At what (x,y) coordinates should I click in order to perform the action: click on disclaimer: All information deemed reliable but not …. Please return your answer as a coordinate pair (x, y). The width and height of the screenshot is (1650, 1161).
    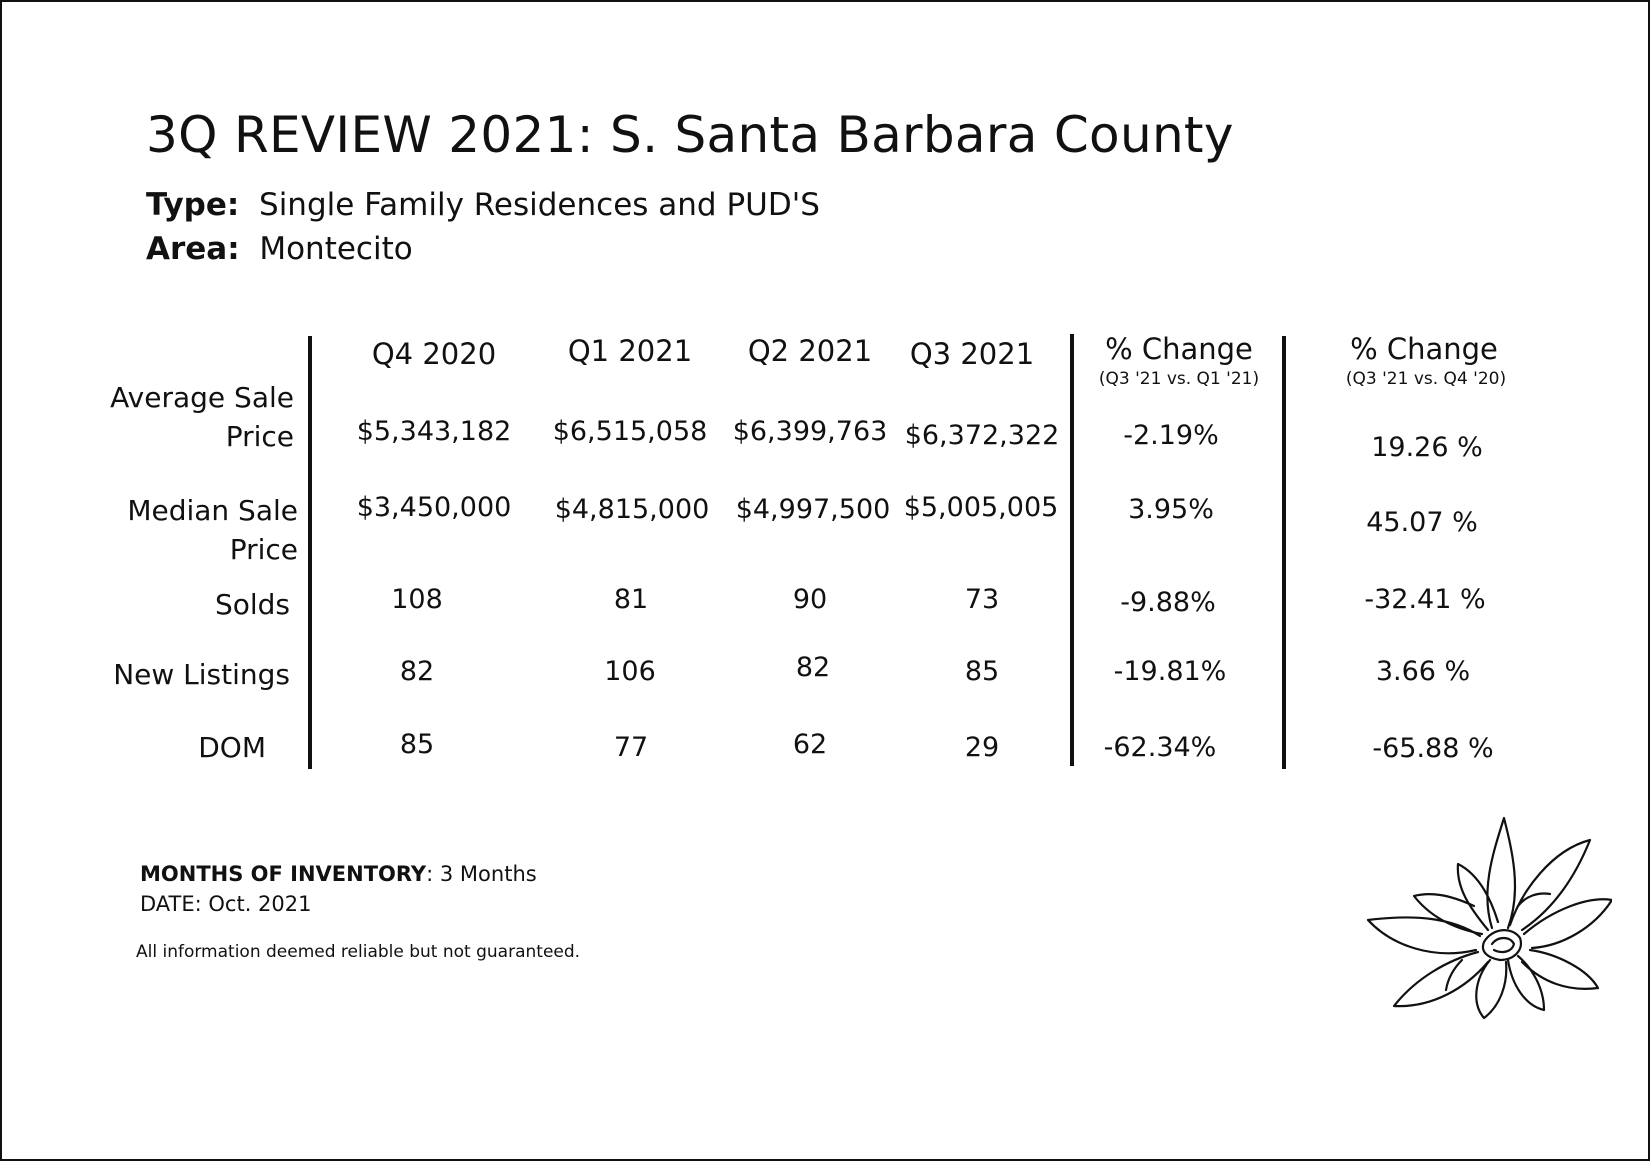
    Looking at the image, I should click on (358, 952).